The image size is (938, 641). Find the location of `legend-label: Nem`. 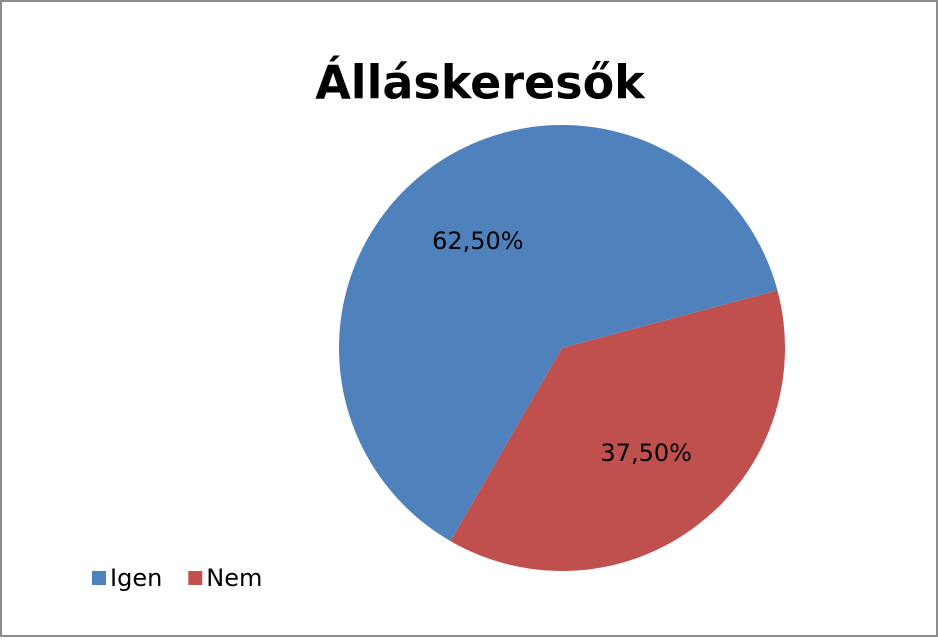

legend-label: Nem is located at coordinates (234, 578).